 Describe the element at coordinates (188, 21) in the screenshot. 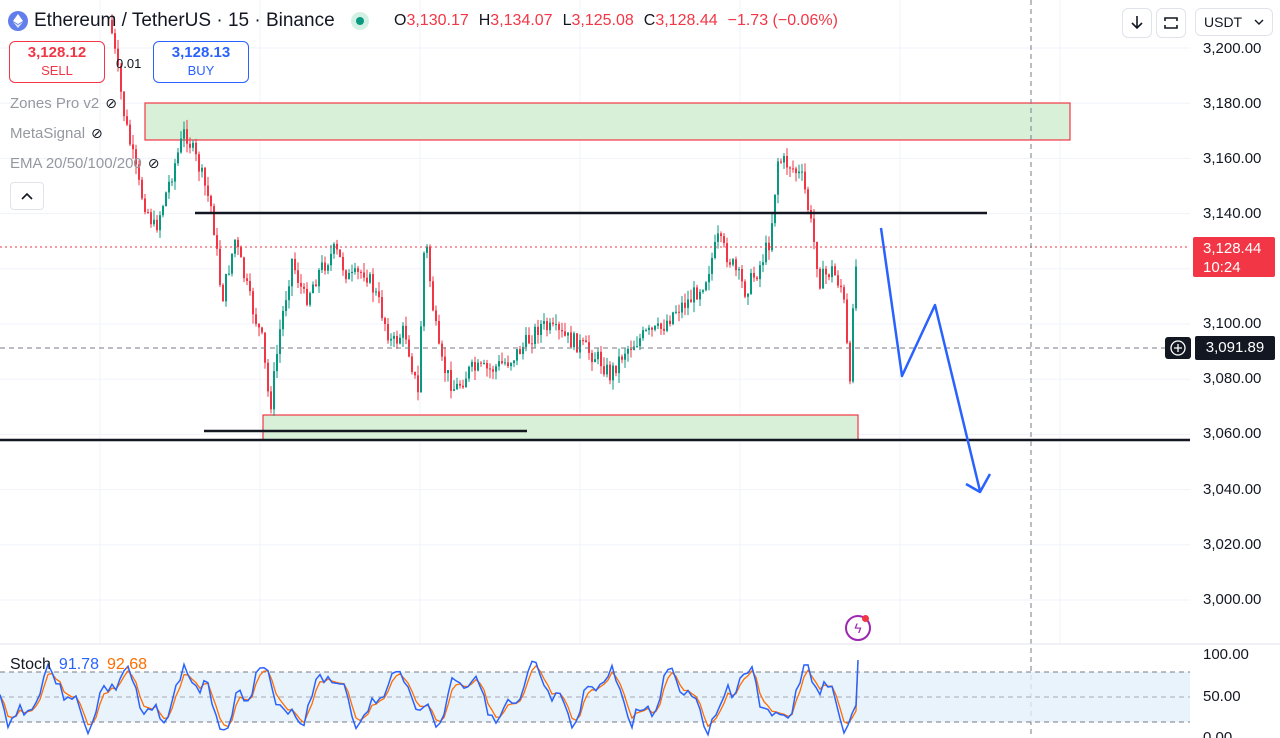

I see `symbol-title: Ethereum / TetherUS · 15 · Binance` at that location.